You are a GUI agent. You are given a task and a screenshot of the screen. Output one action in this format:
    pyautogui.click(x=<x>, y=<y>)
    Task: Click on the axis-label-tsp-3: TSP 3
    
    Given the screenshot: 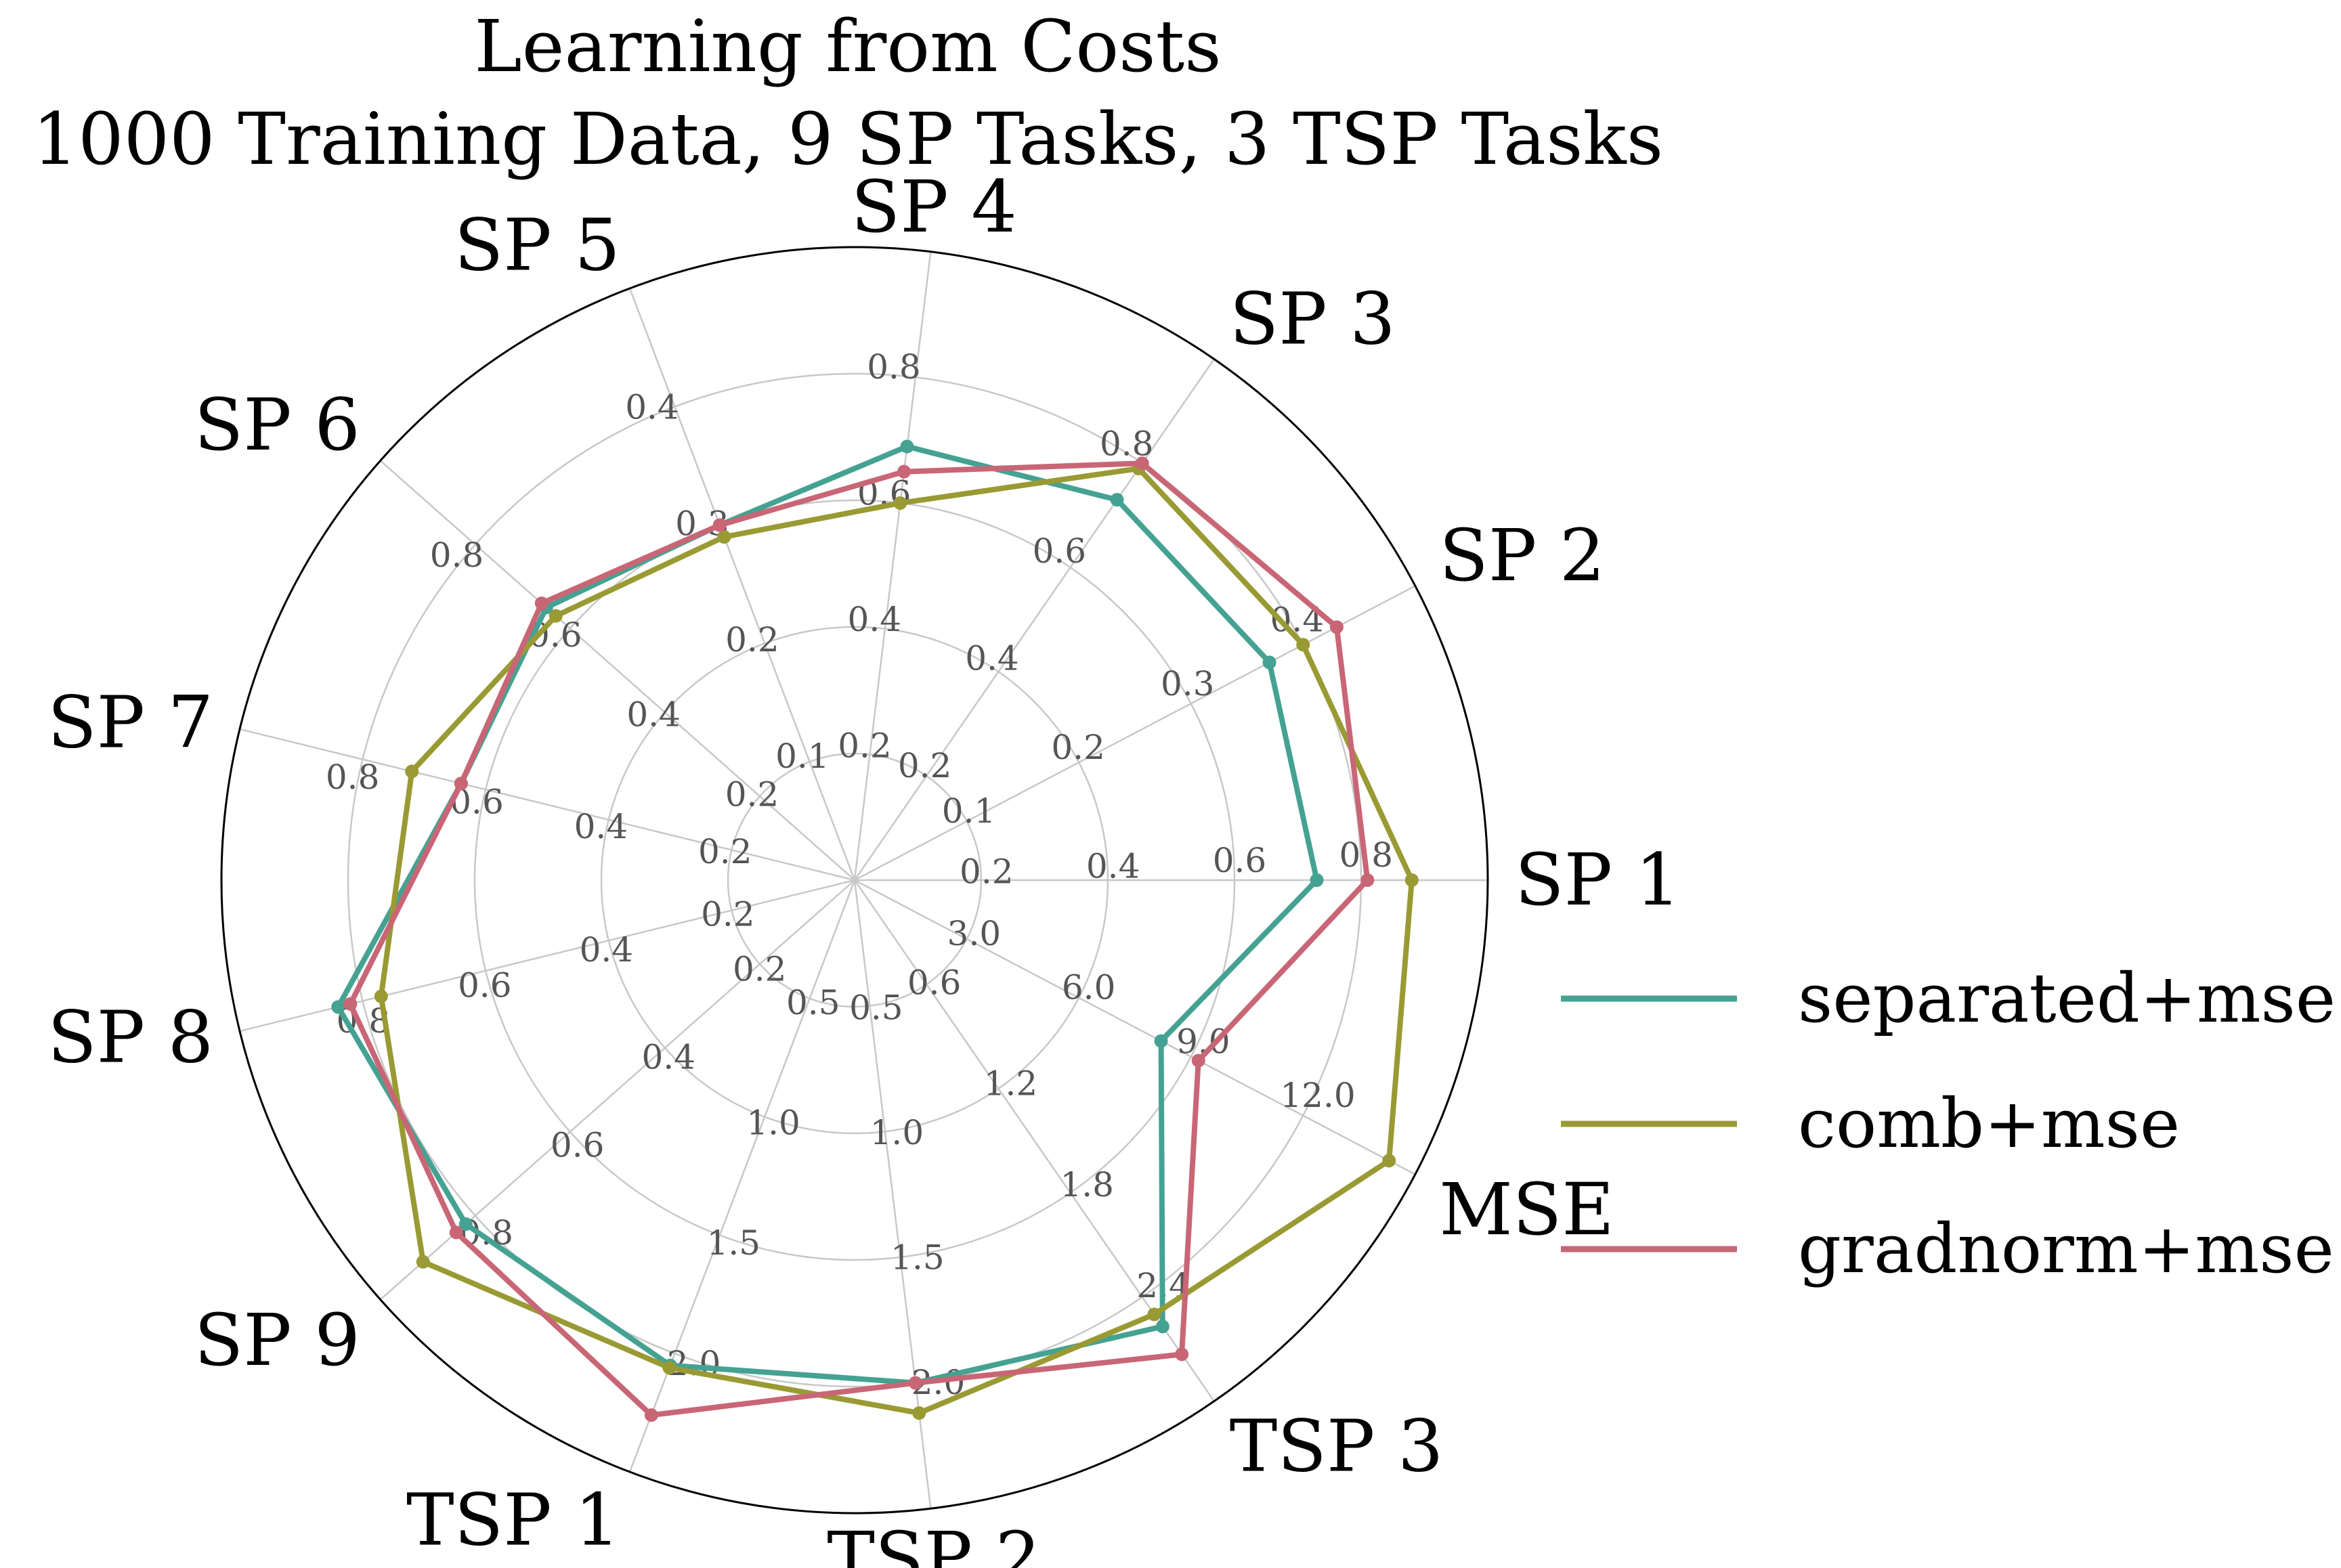 What is the action you would take?
    pyautogui.click(x=1337, y=1446)
    